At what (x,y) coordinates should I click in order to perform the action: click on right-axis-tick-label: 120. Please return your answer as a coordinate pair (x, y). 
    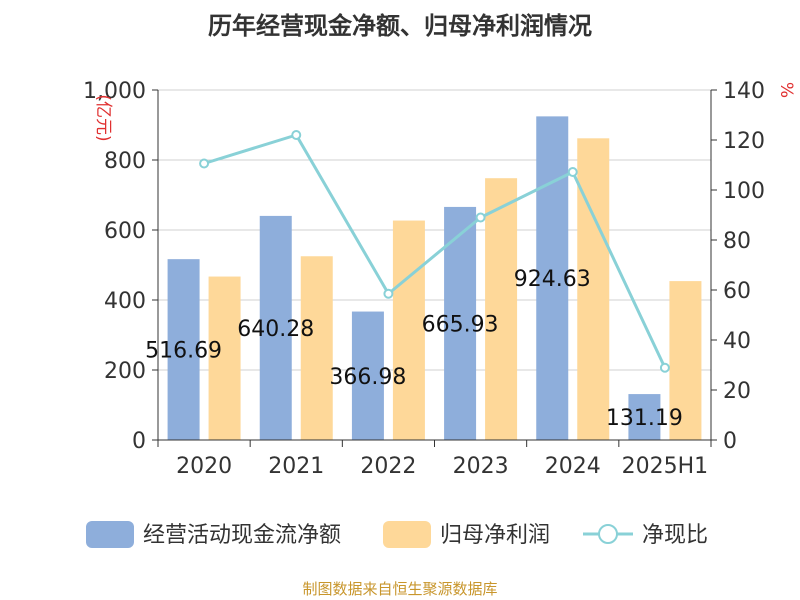
    Looking at the image, I should click on (744, 141).